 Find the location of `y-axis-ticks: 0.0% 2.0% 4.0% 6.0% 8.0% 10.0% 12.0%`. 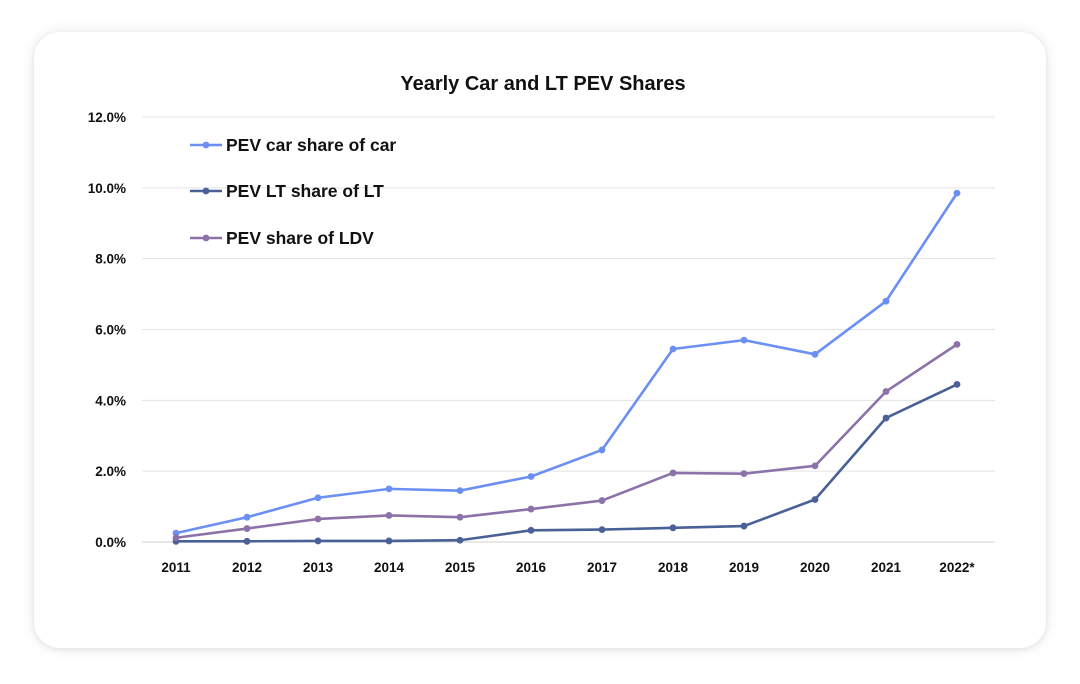

y-axis-ticks: 0.0% 2.0% 4.0% 6.0% 8.0% 10.0% 12.0% is located at coordinates (107, 330).